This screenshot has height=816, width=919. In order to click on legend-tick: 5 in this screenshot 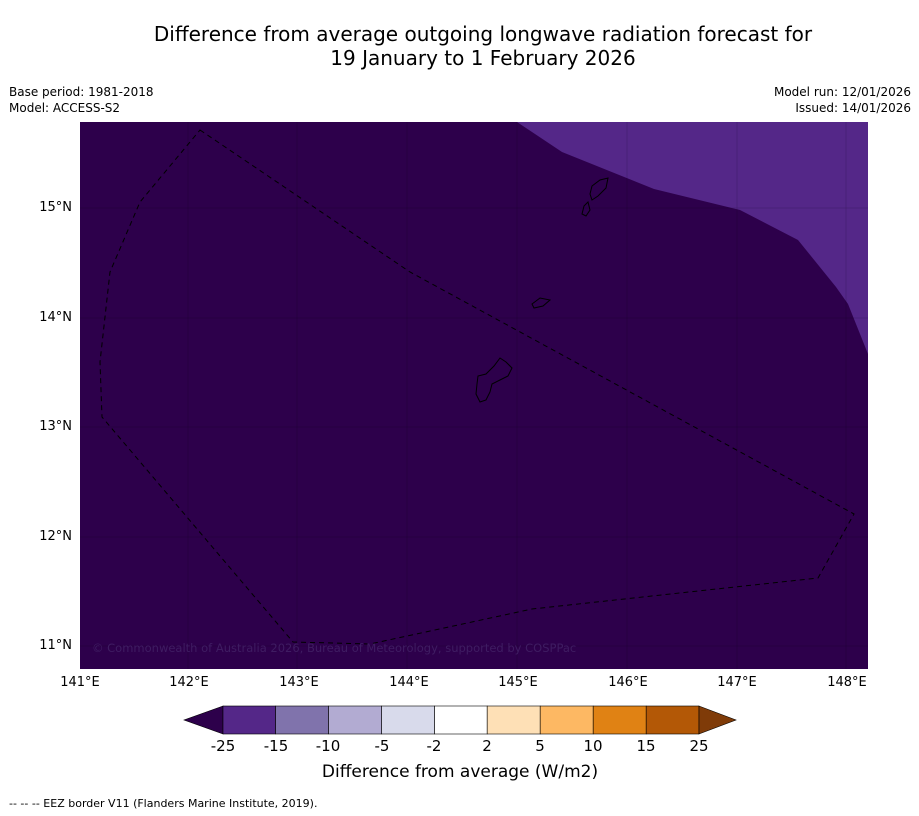, I will do `click(540, 746)`.